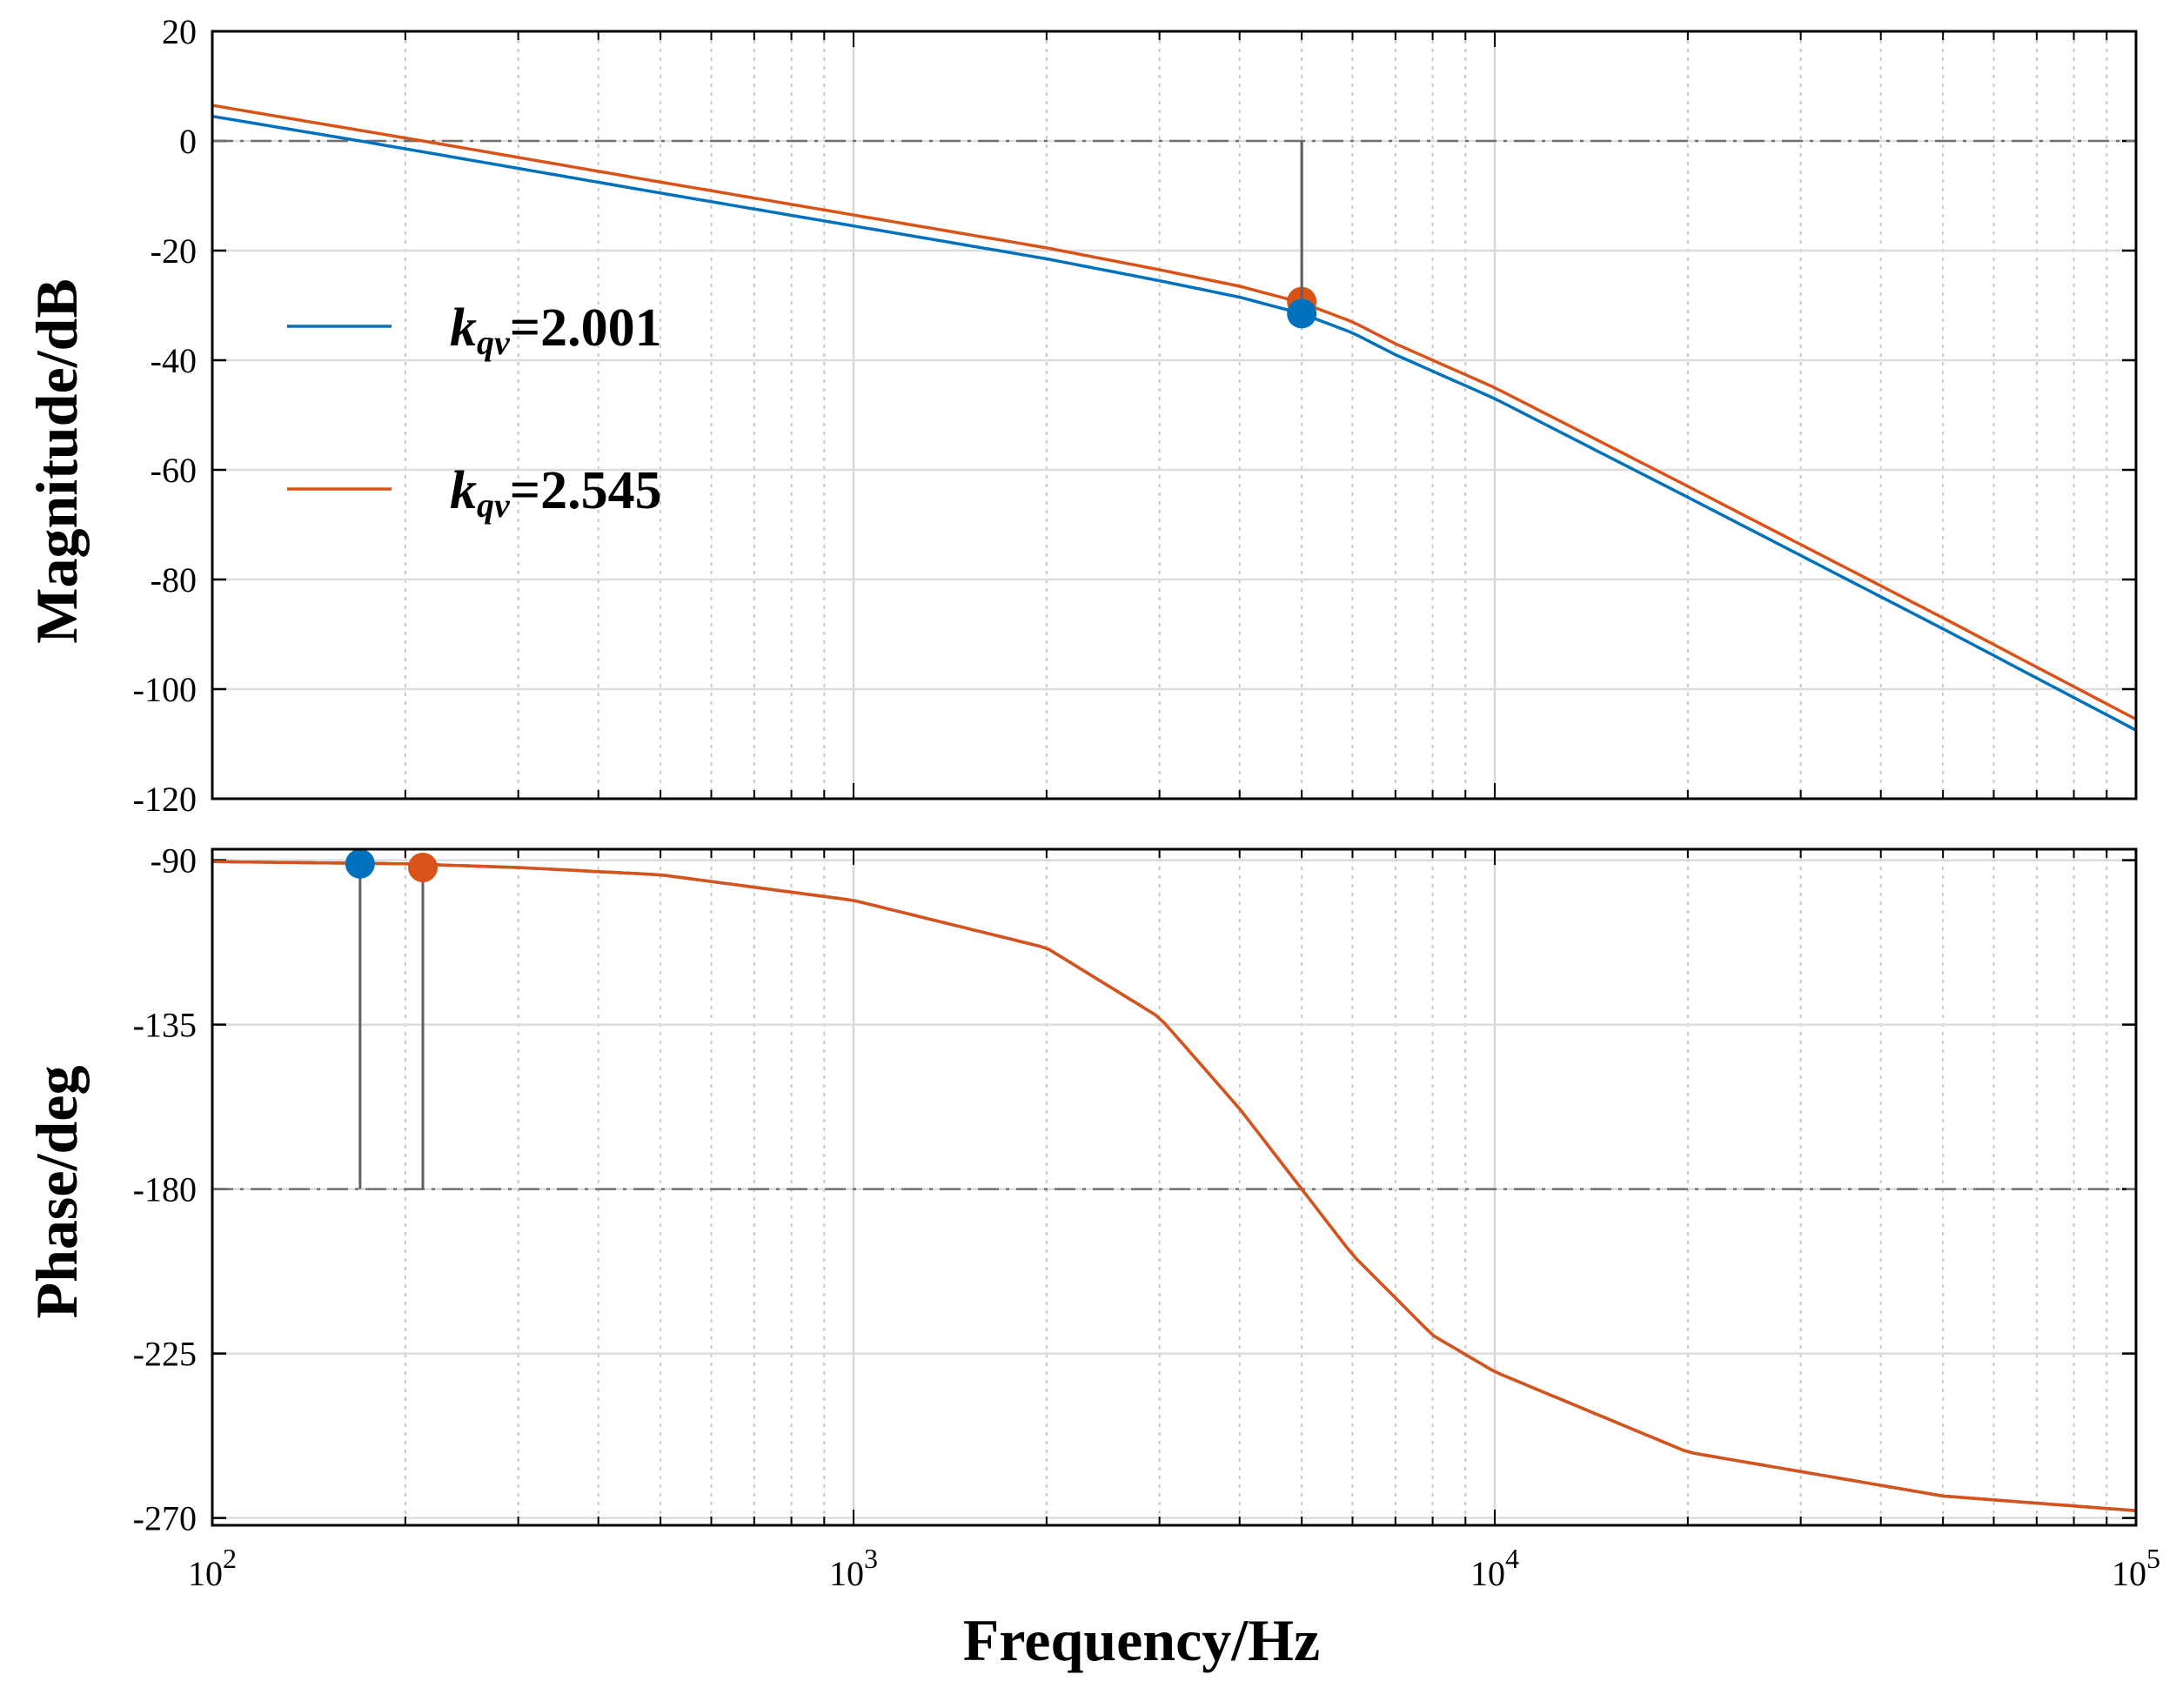 This screenshot has height=1708, width=2183. Describe the element at coordinates (1512, 1558) in the screenshot. I see `xtick-exponent: 4` at that location.